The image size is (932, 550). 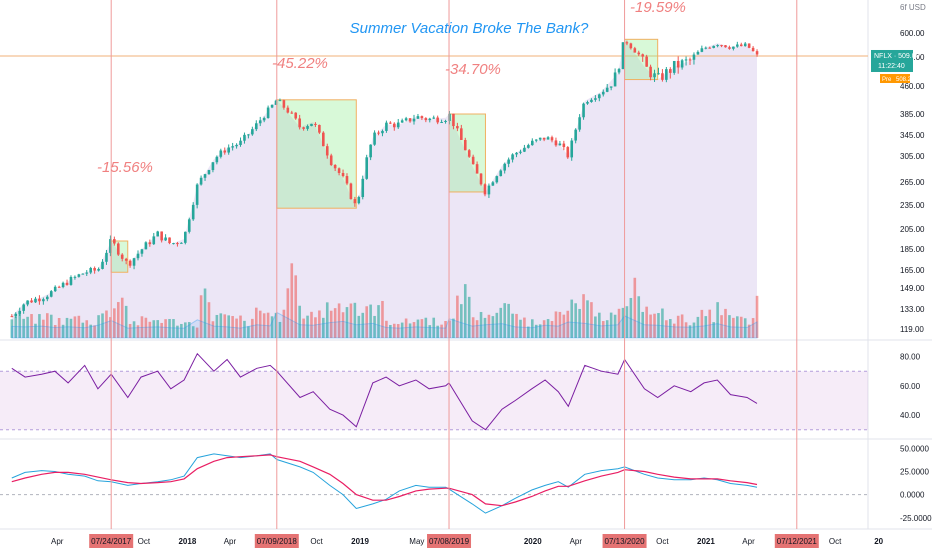 I want to click on pre-value: 508.20, so click(x=905, y=80).